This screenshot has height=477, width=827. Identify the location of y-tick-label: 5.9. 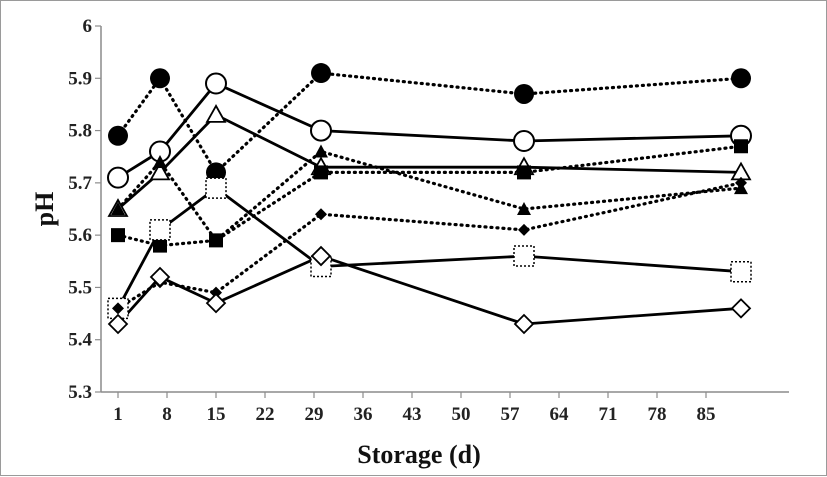
(80, 78).